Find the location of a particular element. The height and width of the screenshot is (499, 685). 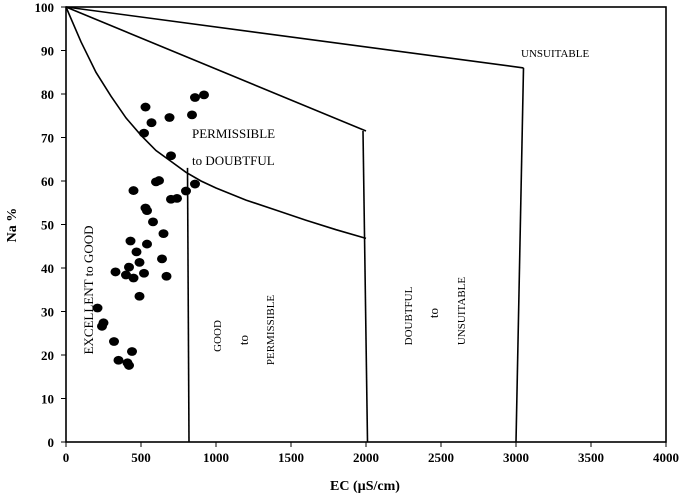

x-tick-label: 2000 is located at coordinates (366, 457).